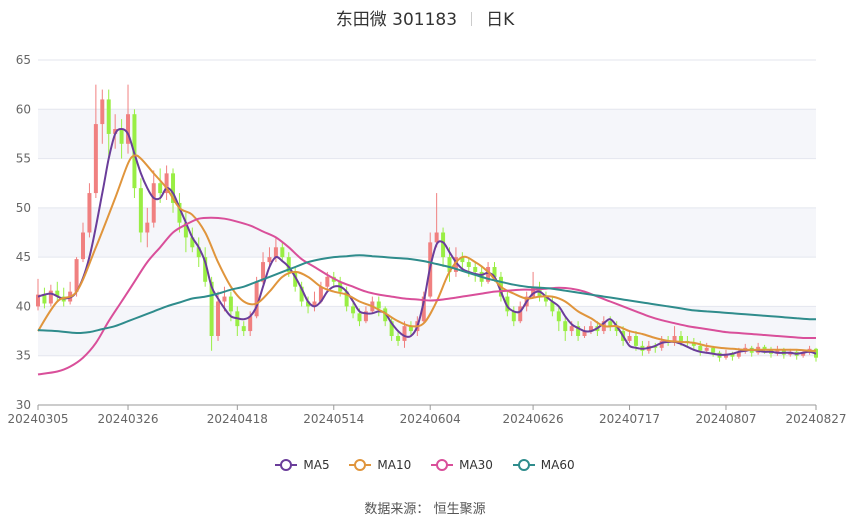 The height and width of the screenshot is (517, 850). What do you see at coordinates (237, 419) in the screenshot?
I see `x-tick-label: 20240418` at bounding box center [237, 419].